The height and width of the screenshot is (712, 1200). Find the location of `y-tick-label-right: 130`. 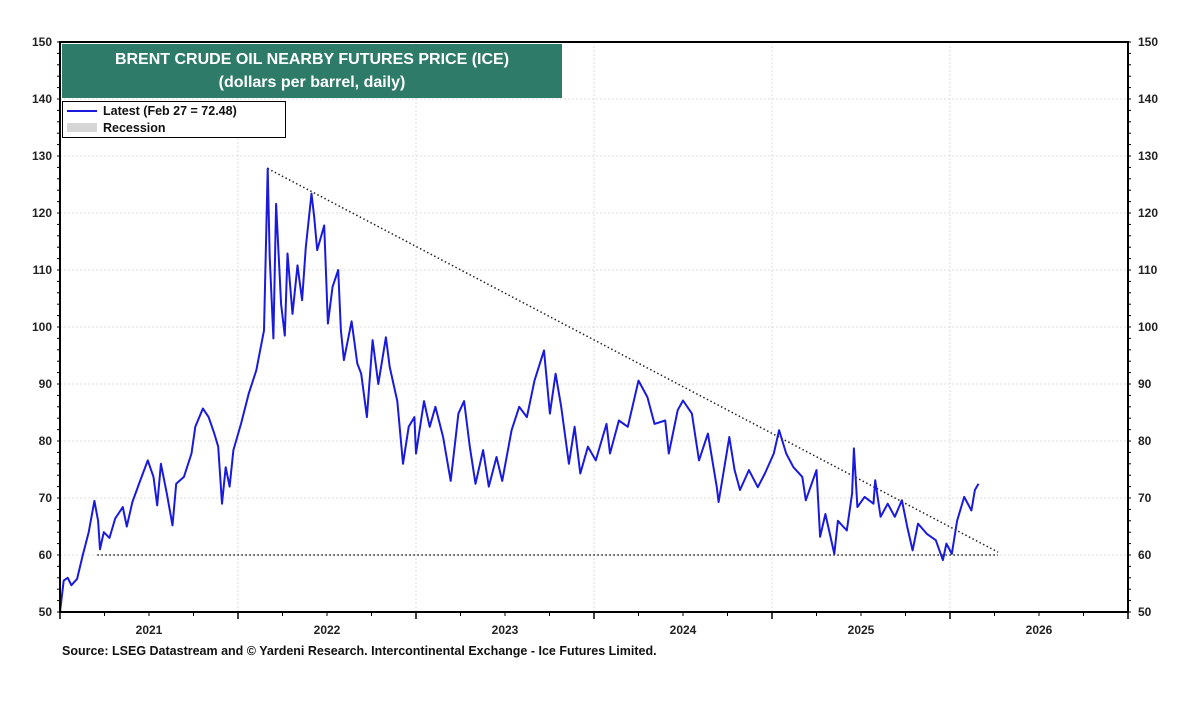

y-tick-label-right: 130 is located at coordinates (1148, 156).